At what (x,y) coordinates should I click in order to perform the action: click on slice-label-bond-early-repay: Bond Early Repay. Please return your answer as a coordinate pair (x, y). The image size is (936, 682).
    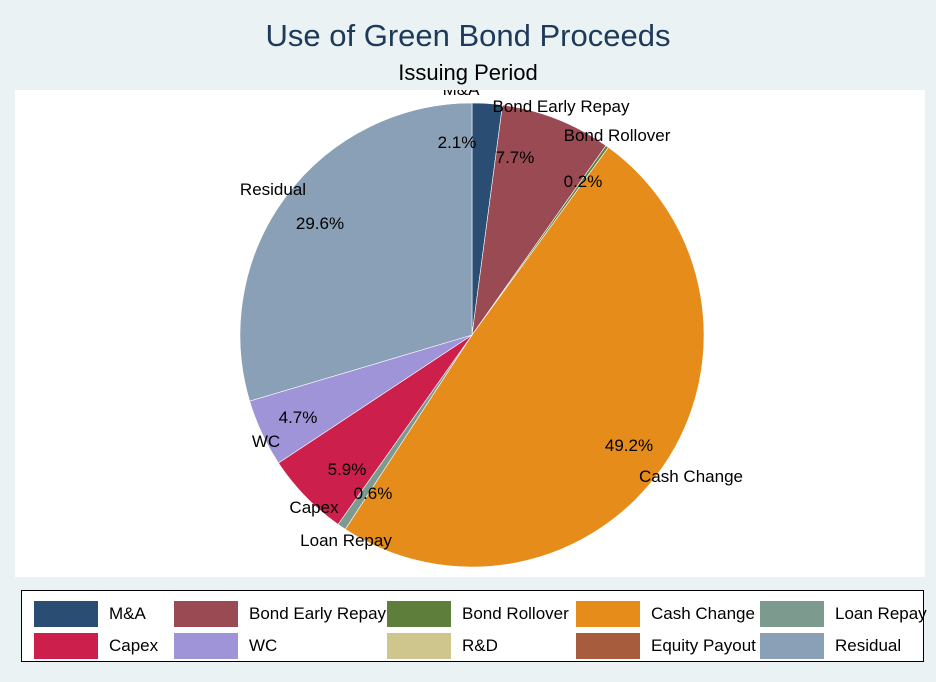
    Looking at the image, I should click on (561, 106).